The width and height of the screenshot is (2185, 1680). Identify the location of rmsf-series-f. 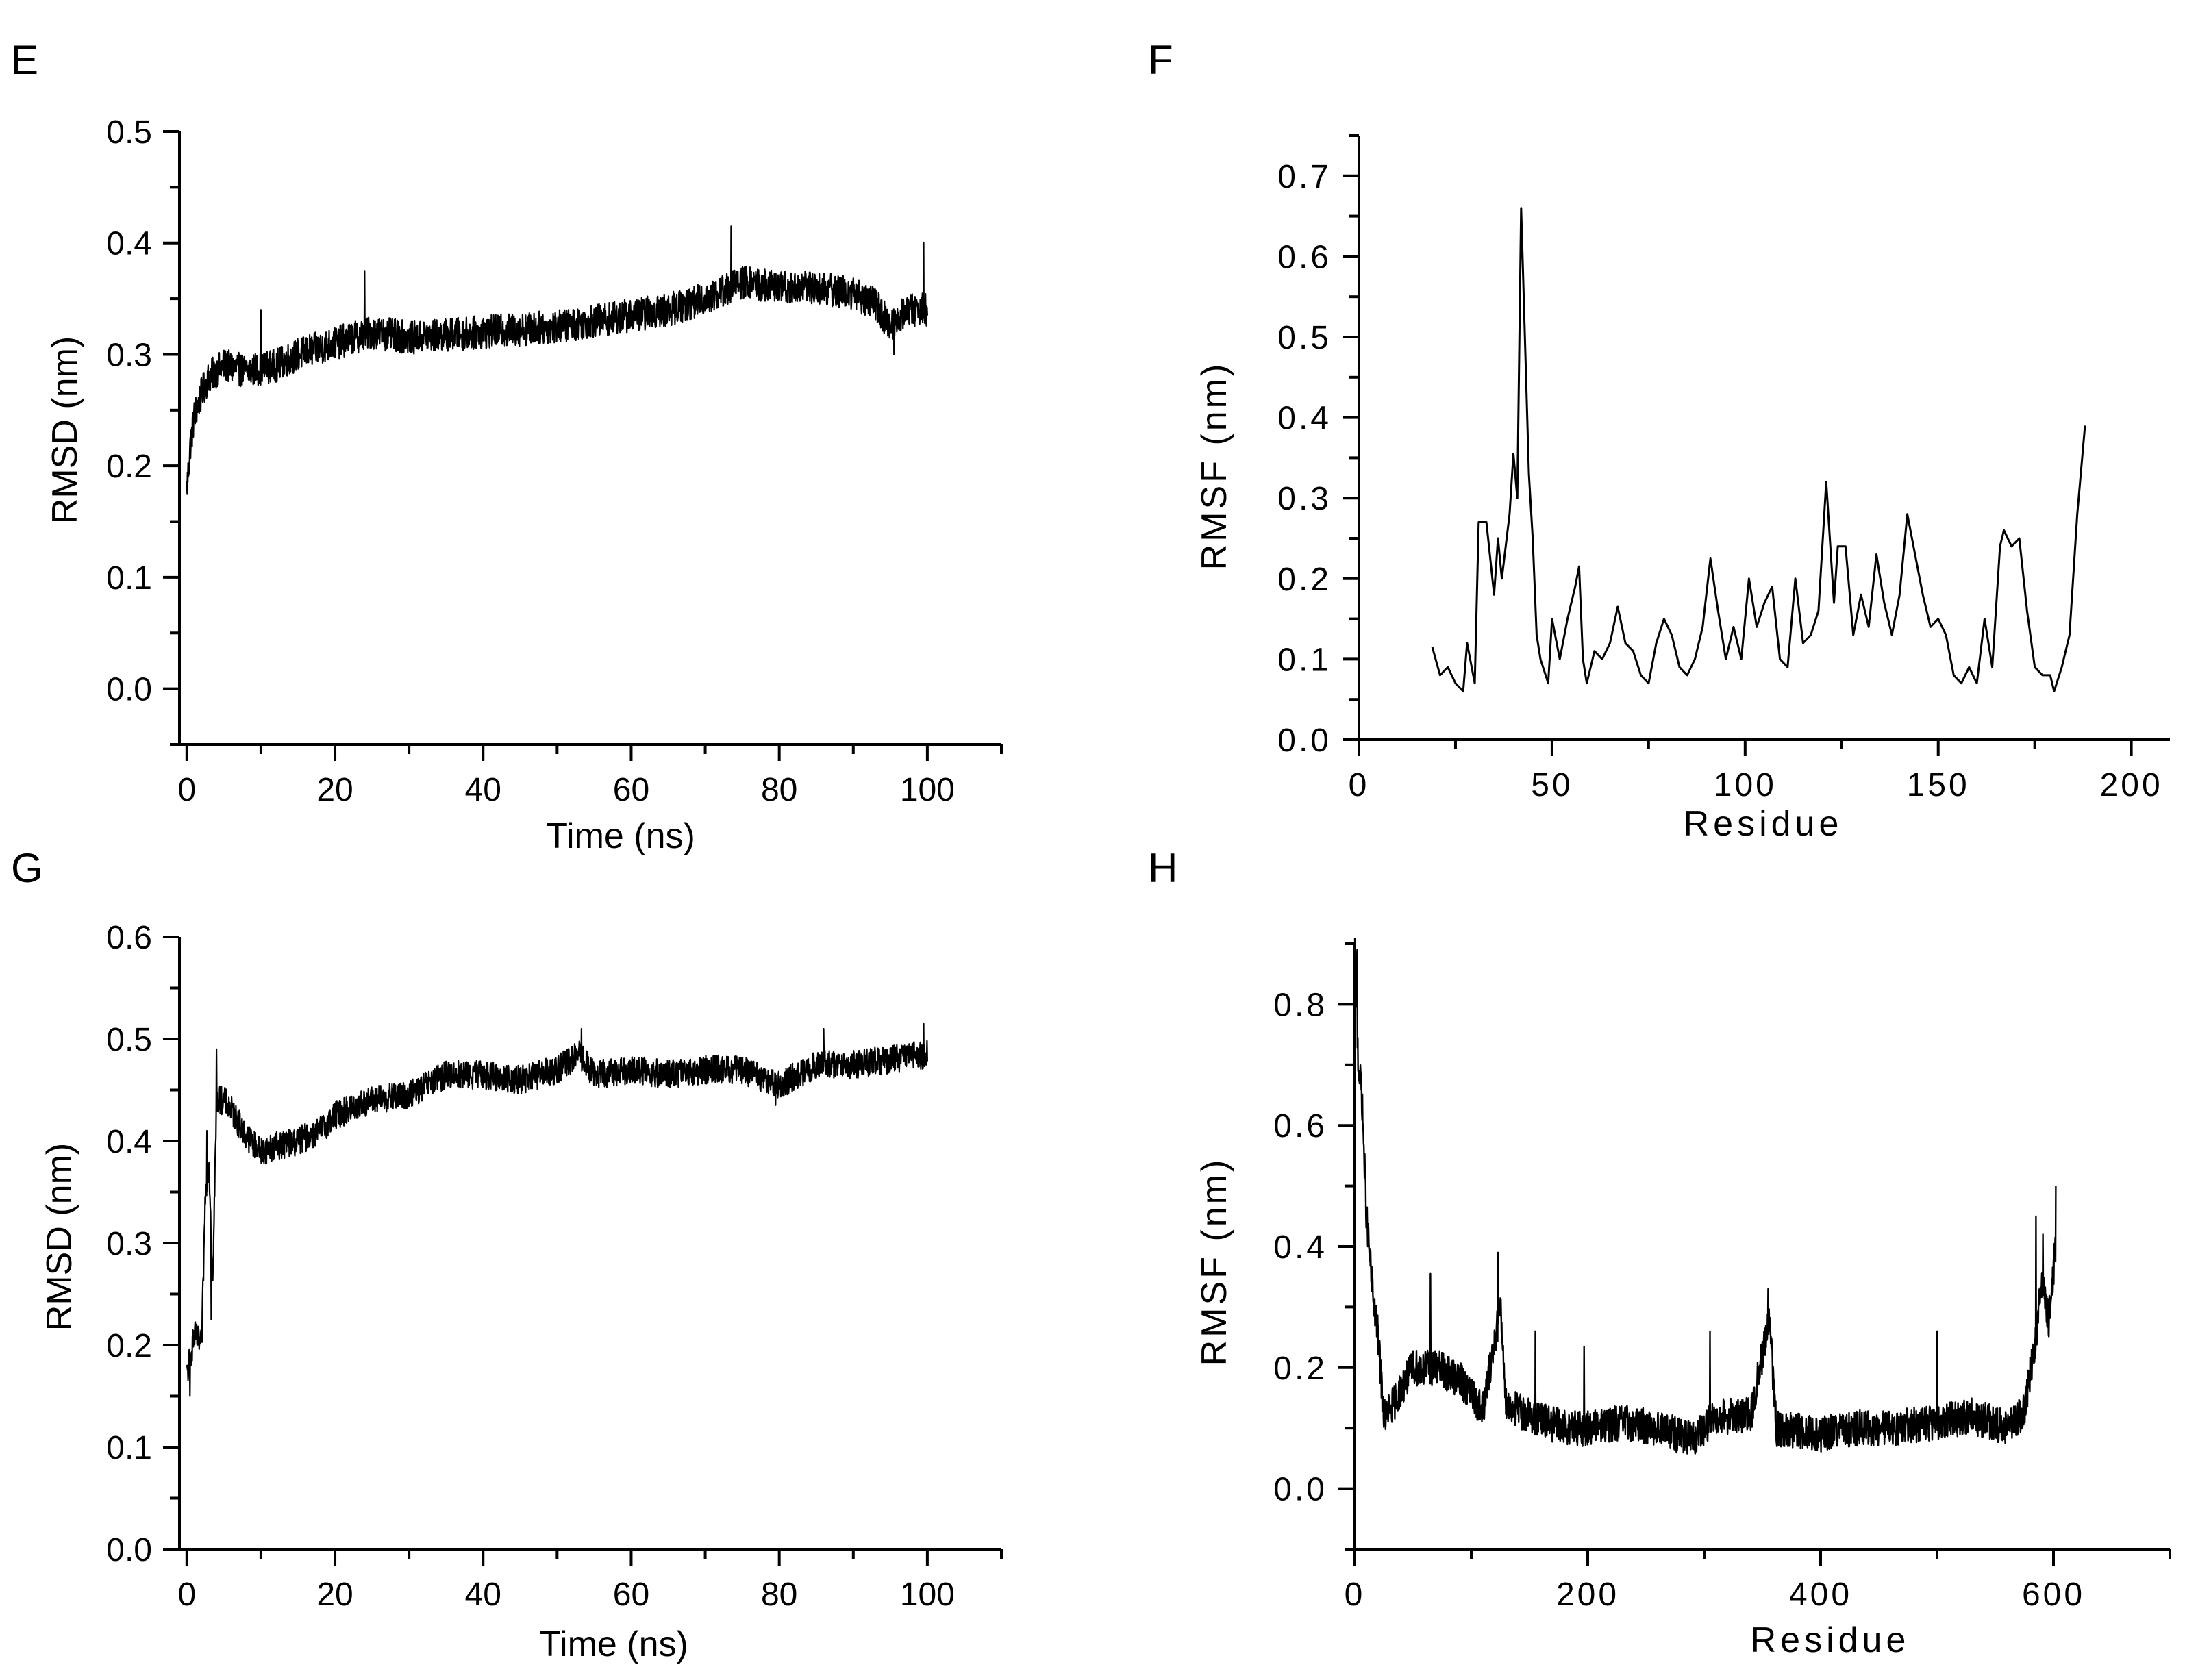
(1758, 449).